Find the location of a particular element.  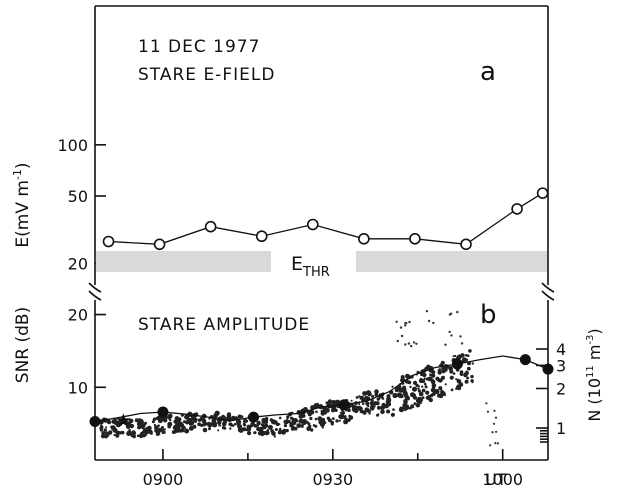

xtick-label: 0900 is located at coordinates (163, 479).